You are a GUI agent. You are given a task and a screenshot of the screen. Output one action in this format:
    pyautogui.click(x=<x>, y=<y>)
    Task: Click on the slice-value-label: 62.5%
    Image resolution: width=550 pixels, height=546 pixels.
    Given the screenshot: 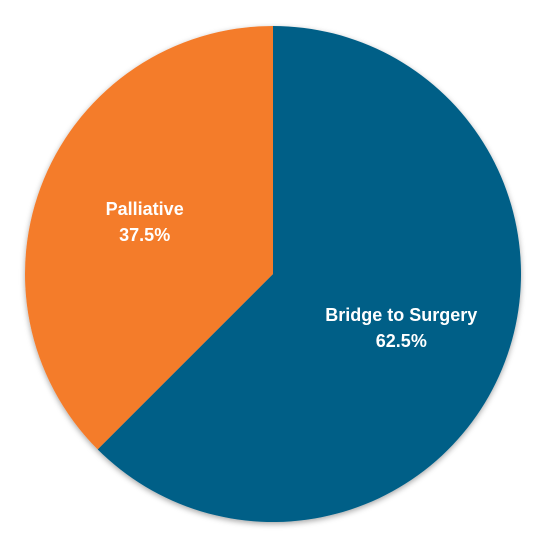 What is the action you would take?
    pyautogui.click(x=401, y=341)
    